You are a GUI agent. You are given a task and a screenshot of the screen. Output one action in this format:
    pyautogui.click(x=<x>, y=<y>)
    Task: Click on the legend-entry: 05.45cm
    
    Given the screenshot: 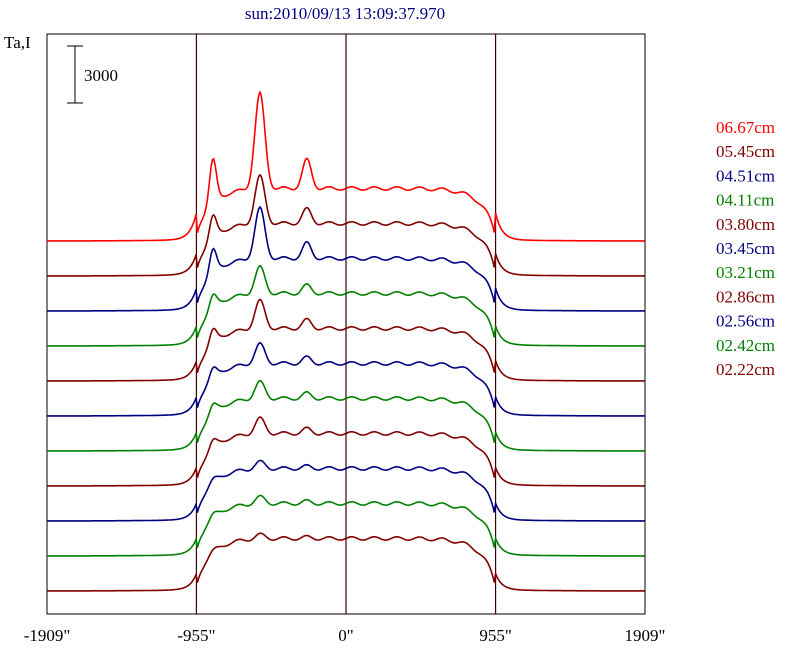 What is the action you would take?
    pyautogui.click(x=745, y=151)
    